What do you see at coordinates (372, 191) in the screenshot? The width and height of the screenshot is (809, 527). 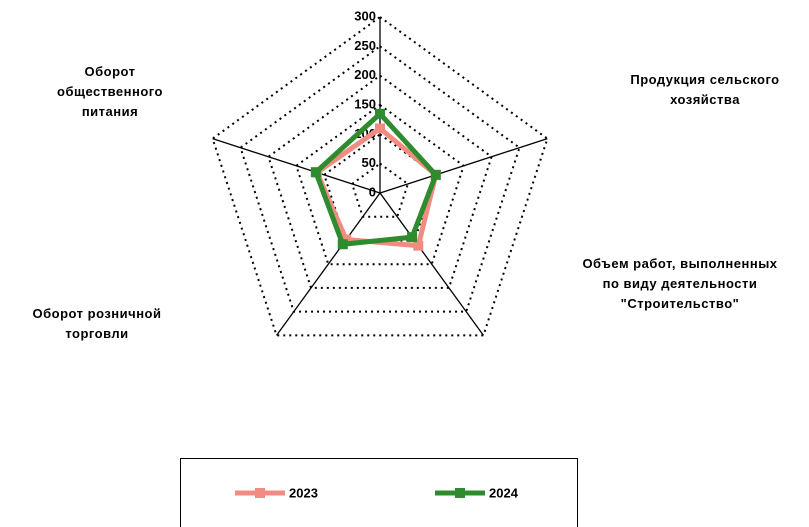 I see `r-tick-label: 0` at bounding box center [372, 191].